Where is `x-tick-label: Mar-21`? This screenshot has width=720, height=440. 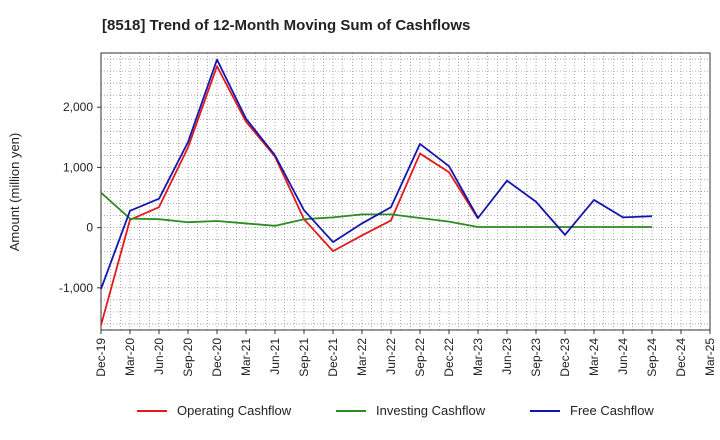 x-tick-label: Mar-21 is located at coordinates (246, 357).